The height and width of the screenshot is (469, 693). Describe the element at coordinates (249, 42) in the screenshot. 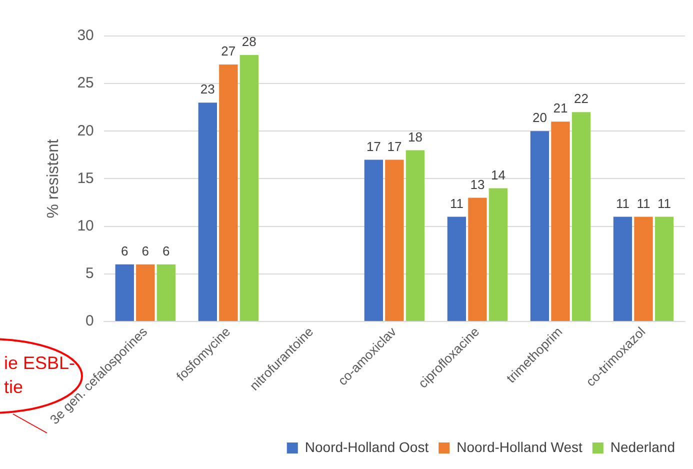

I see `data-label: 28` at that location.